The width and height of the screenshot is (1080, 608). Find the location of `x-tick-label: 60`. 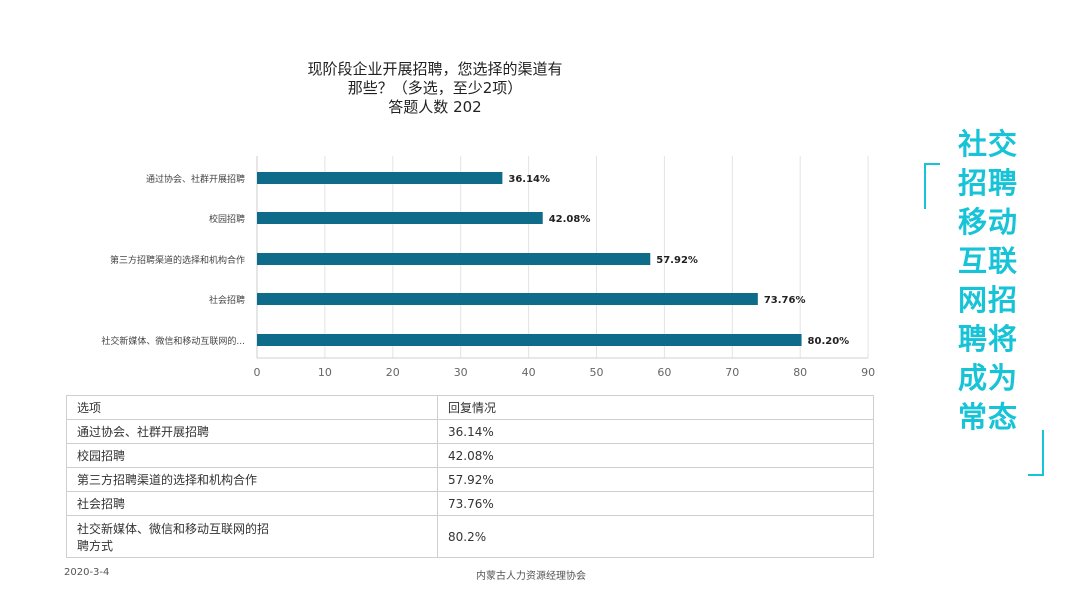

x-tick-label: 60 is located at coordinates (664, 372).